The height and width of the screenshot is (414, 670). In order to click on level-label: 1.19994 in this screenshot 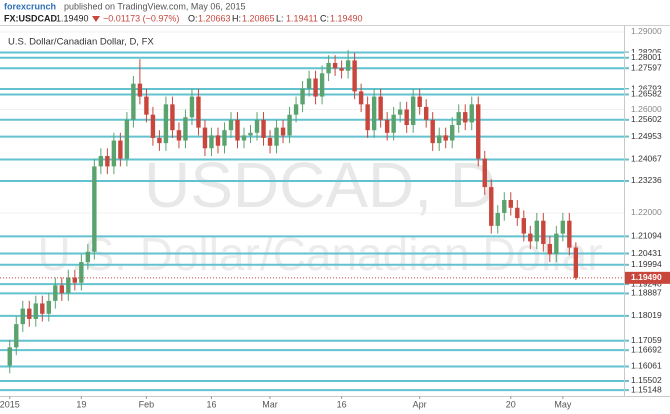, I will do `click(646, 264)`.